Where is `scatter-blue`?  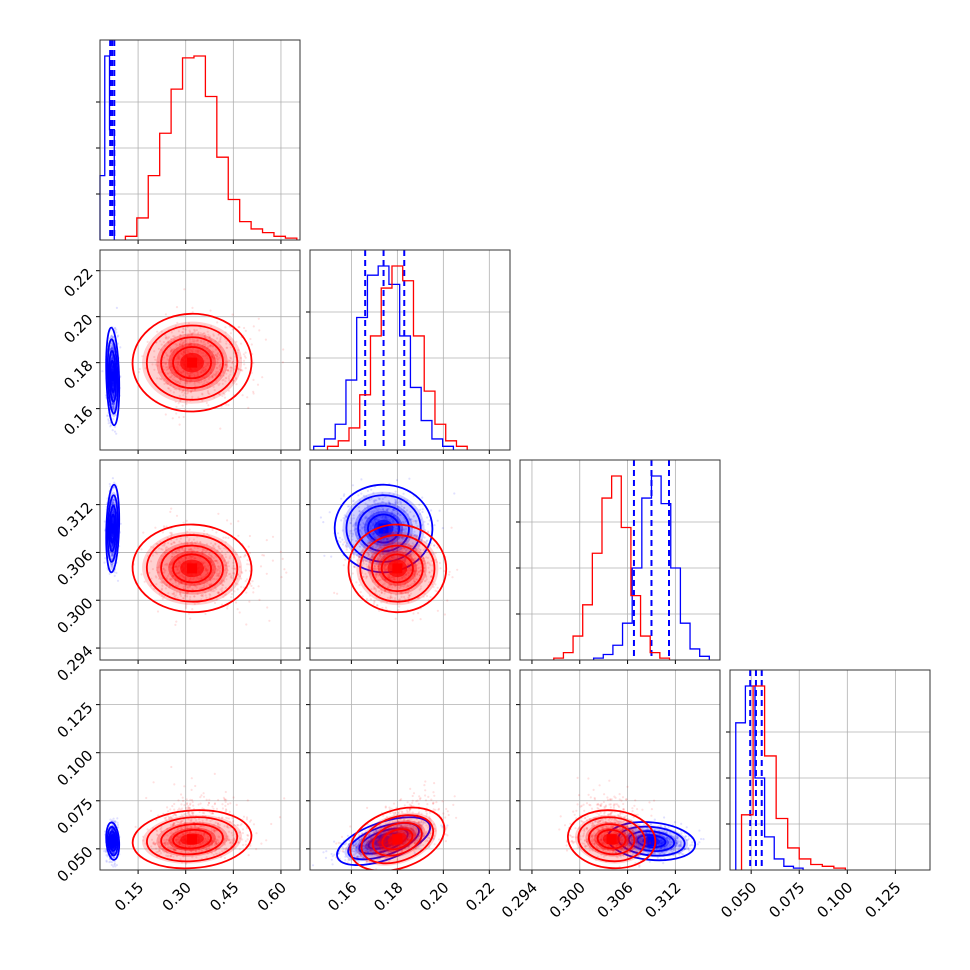 scatter-blue is located at coordinates (112, 842).